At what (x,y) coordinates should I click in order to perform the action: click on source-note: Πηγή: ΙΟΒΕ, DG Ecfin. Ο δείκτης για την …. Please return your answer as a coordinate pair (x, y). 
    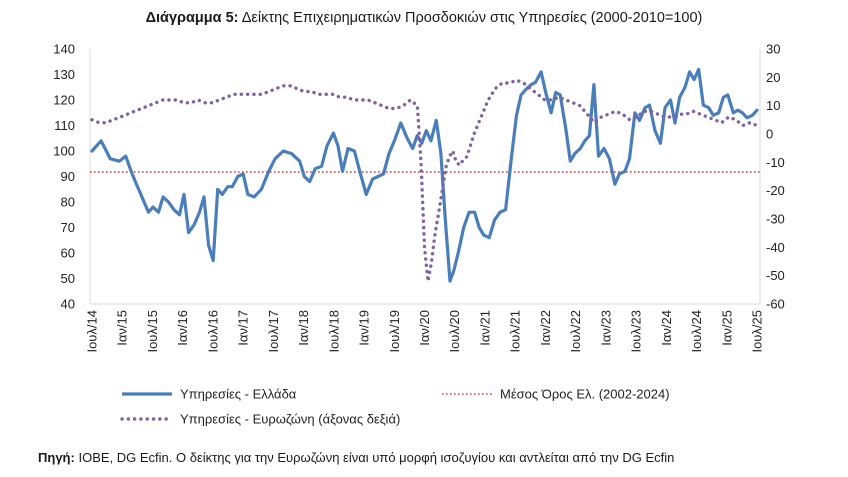
    Looking at the image, I should click on (356, 457).